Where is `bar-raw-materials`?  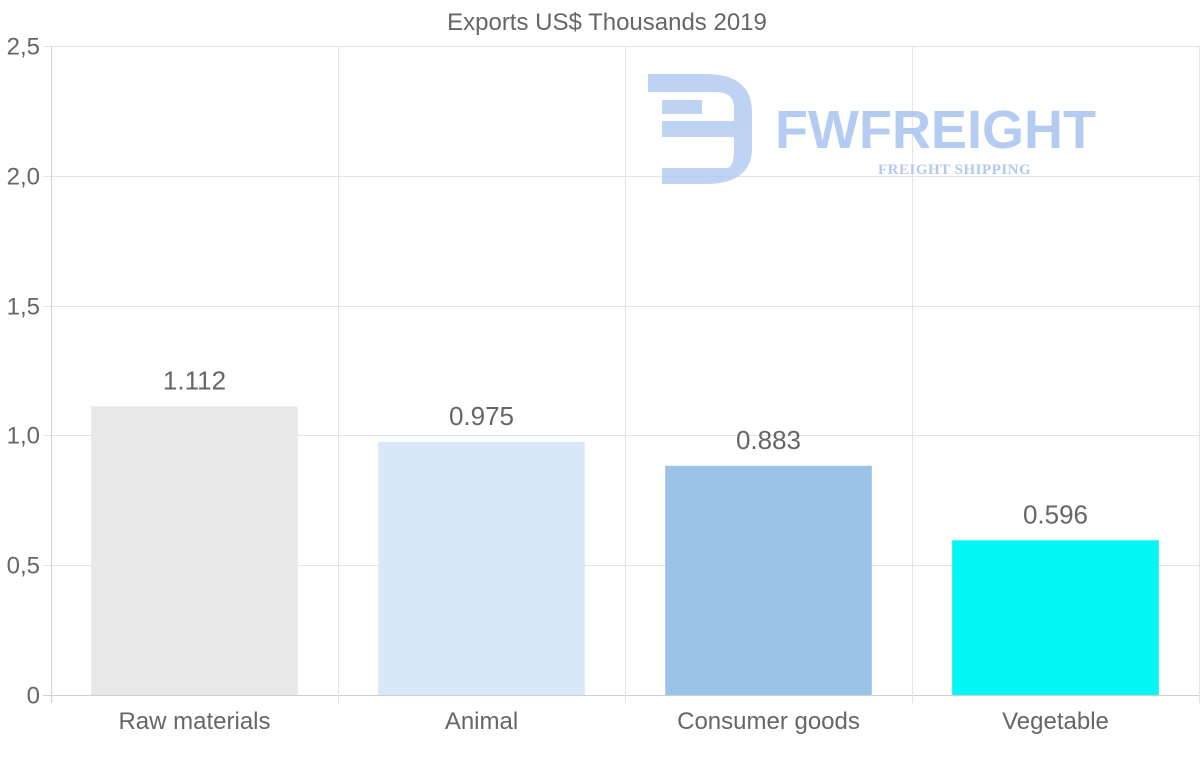
bar-raw-materials is located at coordinates (194, 550).